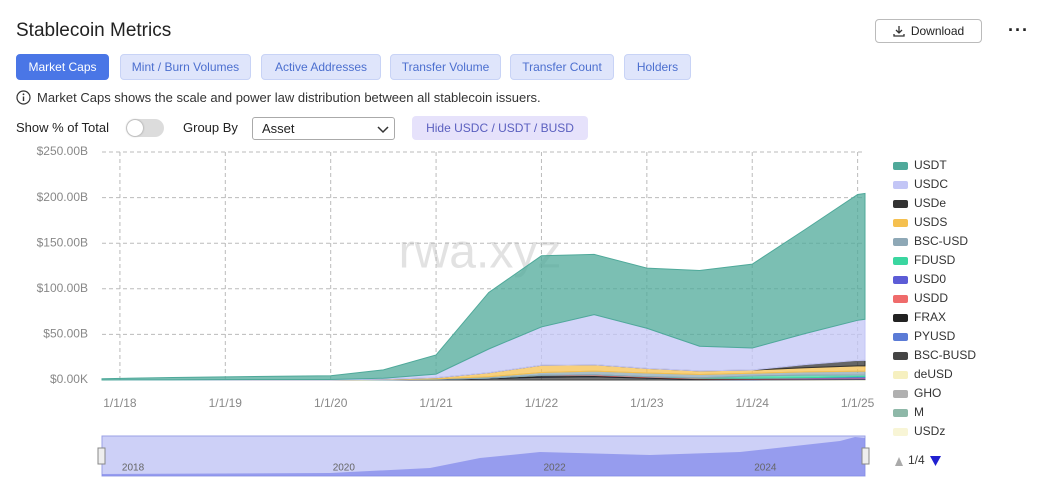 Image resolution: width=1053 pixels, height=501 pixels. I want to click on legend-label: USDC, so click(931, 184).